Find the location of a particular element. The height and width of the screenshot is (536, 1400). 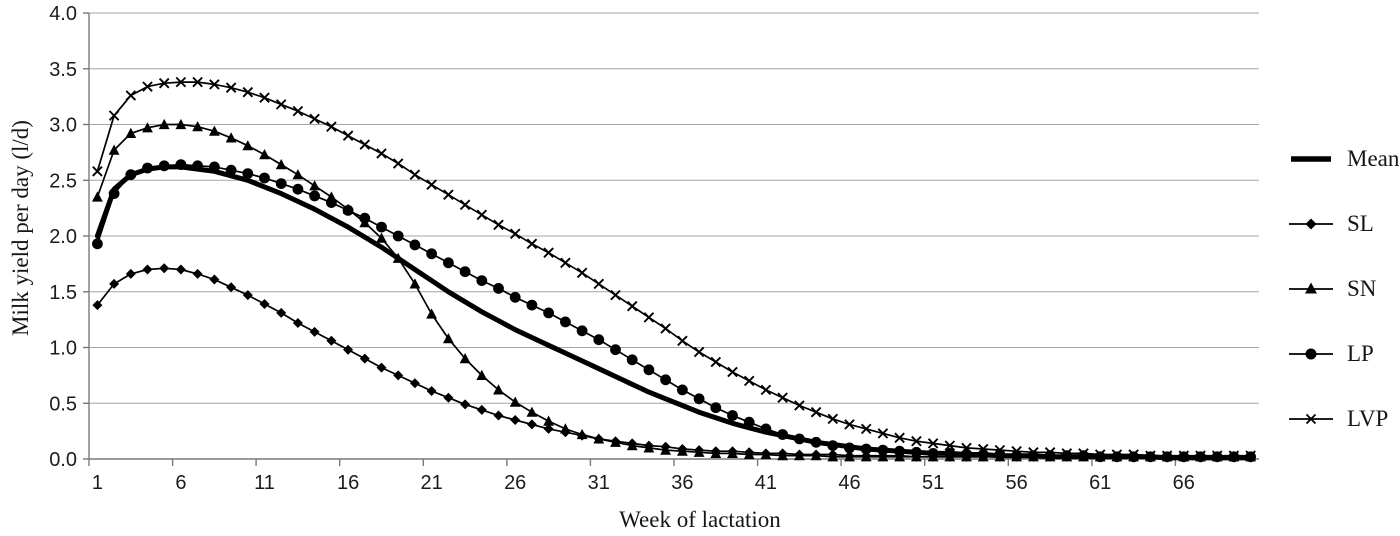

x-tick-label: 46 is located at coordinates (849, 483).